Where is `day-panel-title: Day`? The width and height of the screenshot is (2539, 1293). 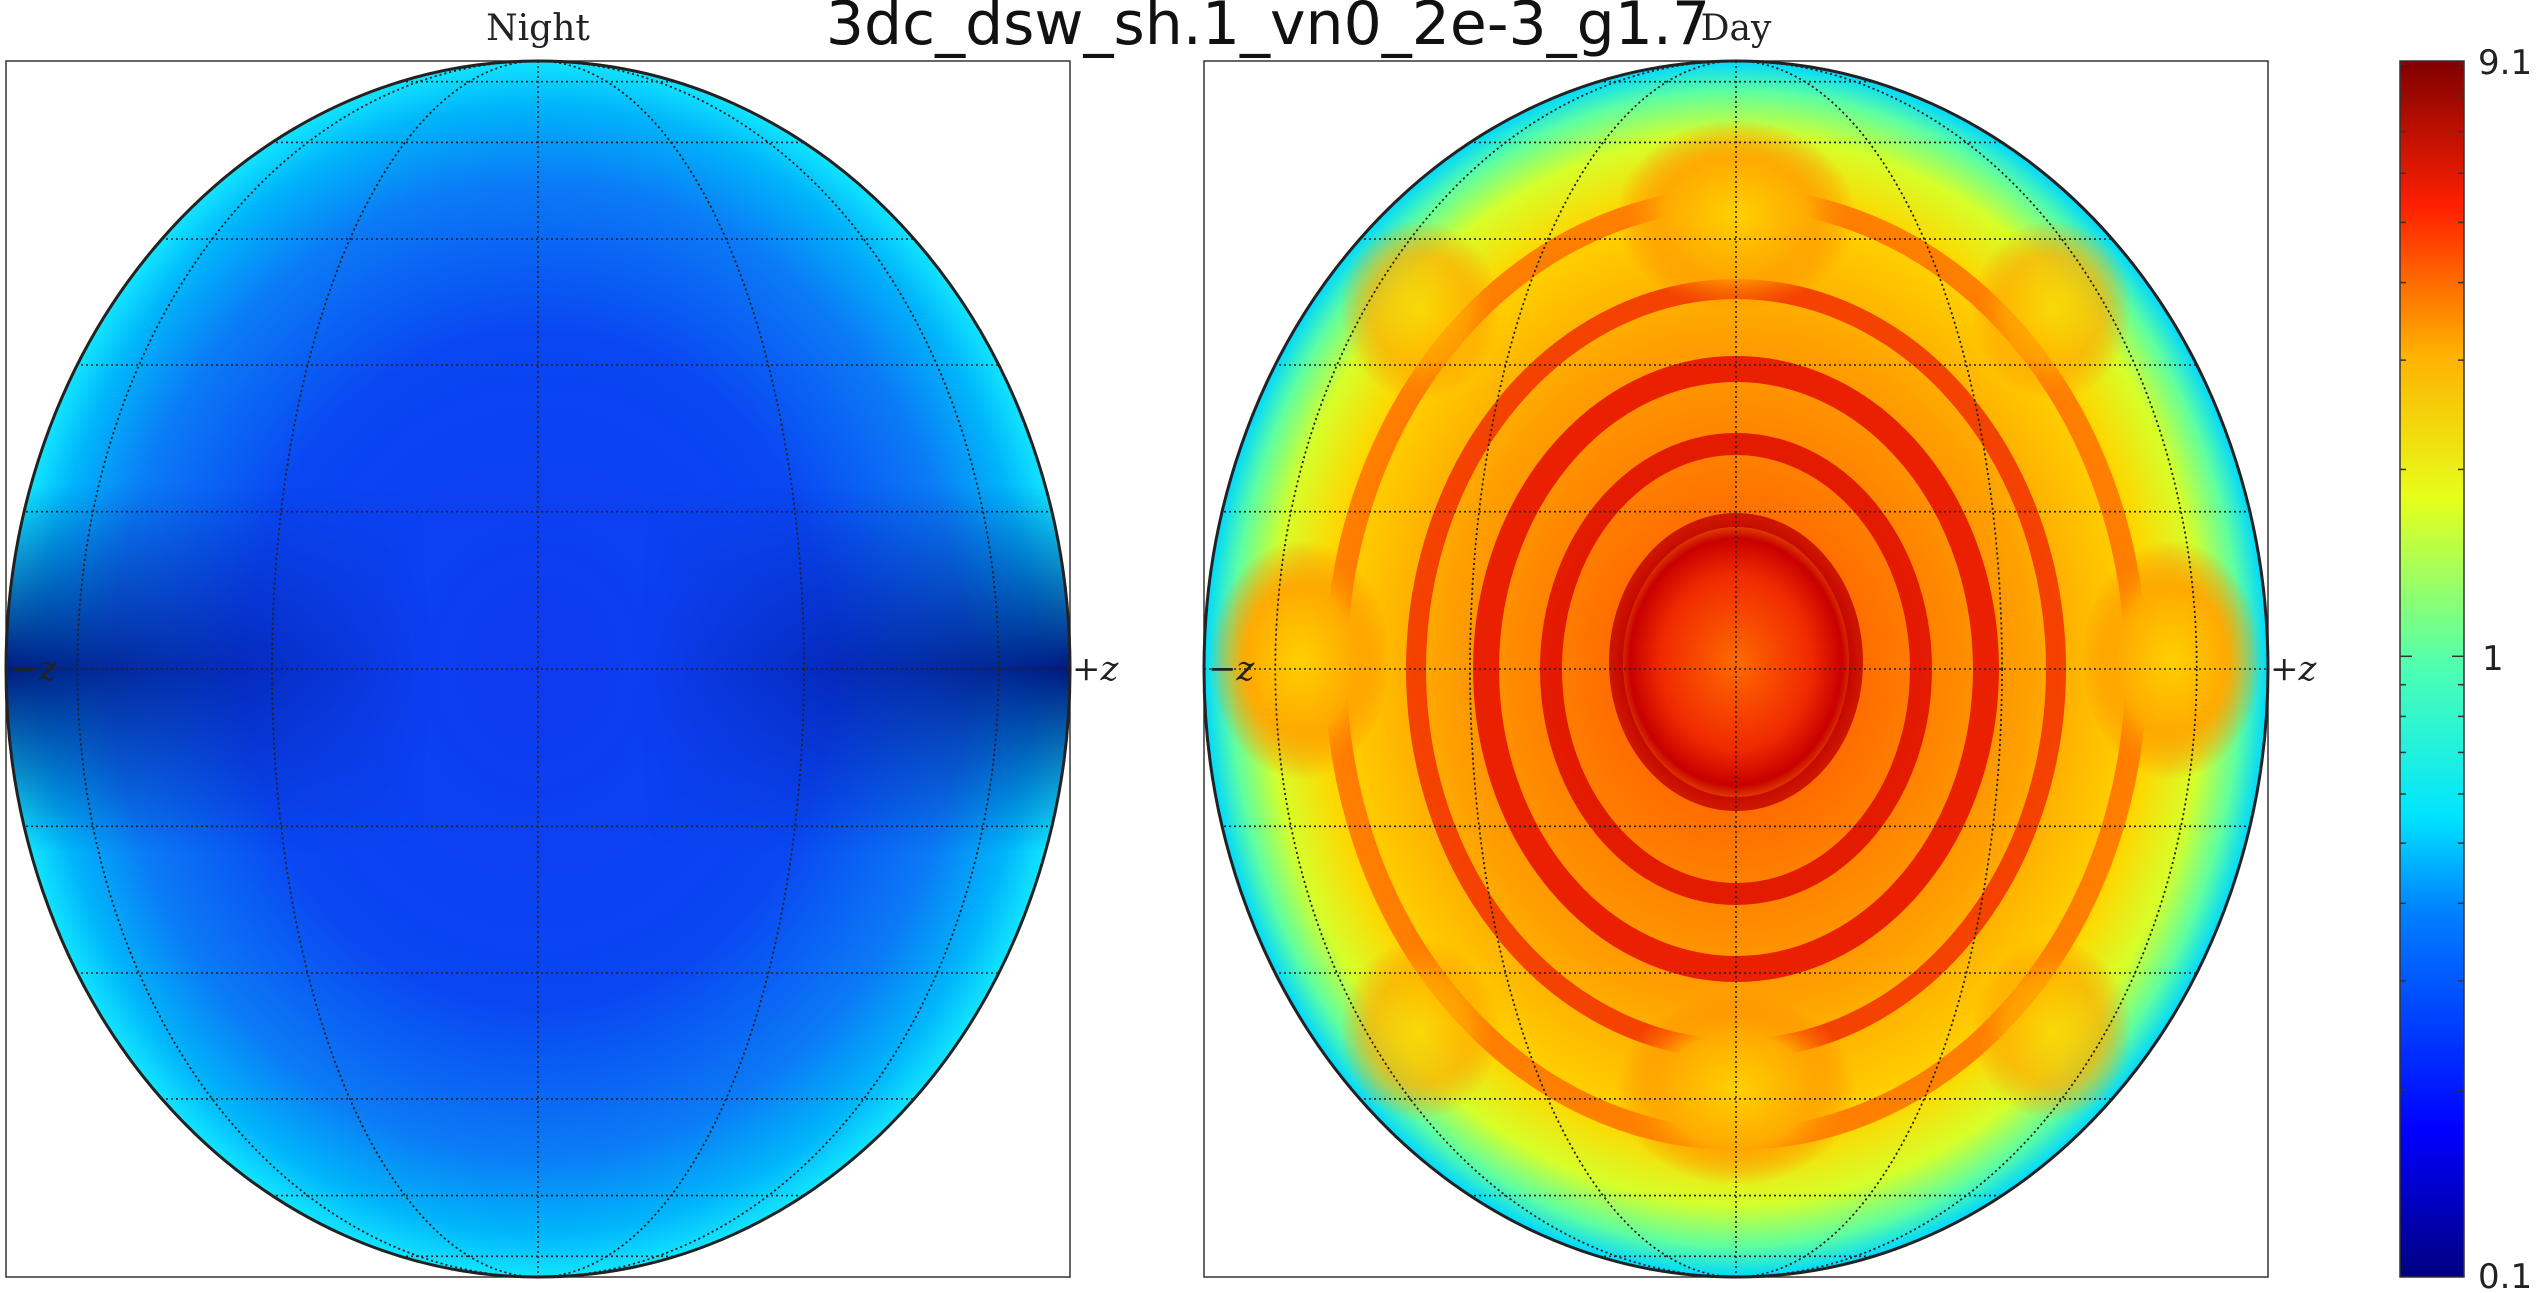 day-panel-title: Day is located at coordinates (1736, 28).